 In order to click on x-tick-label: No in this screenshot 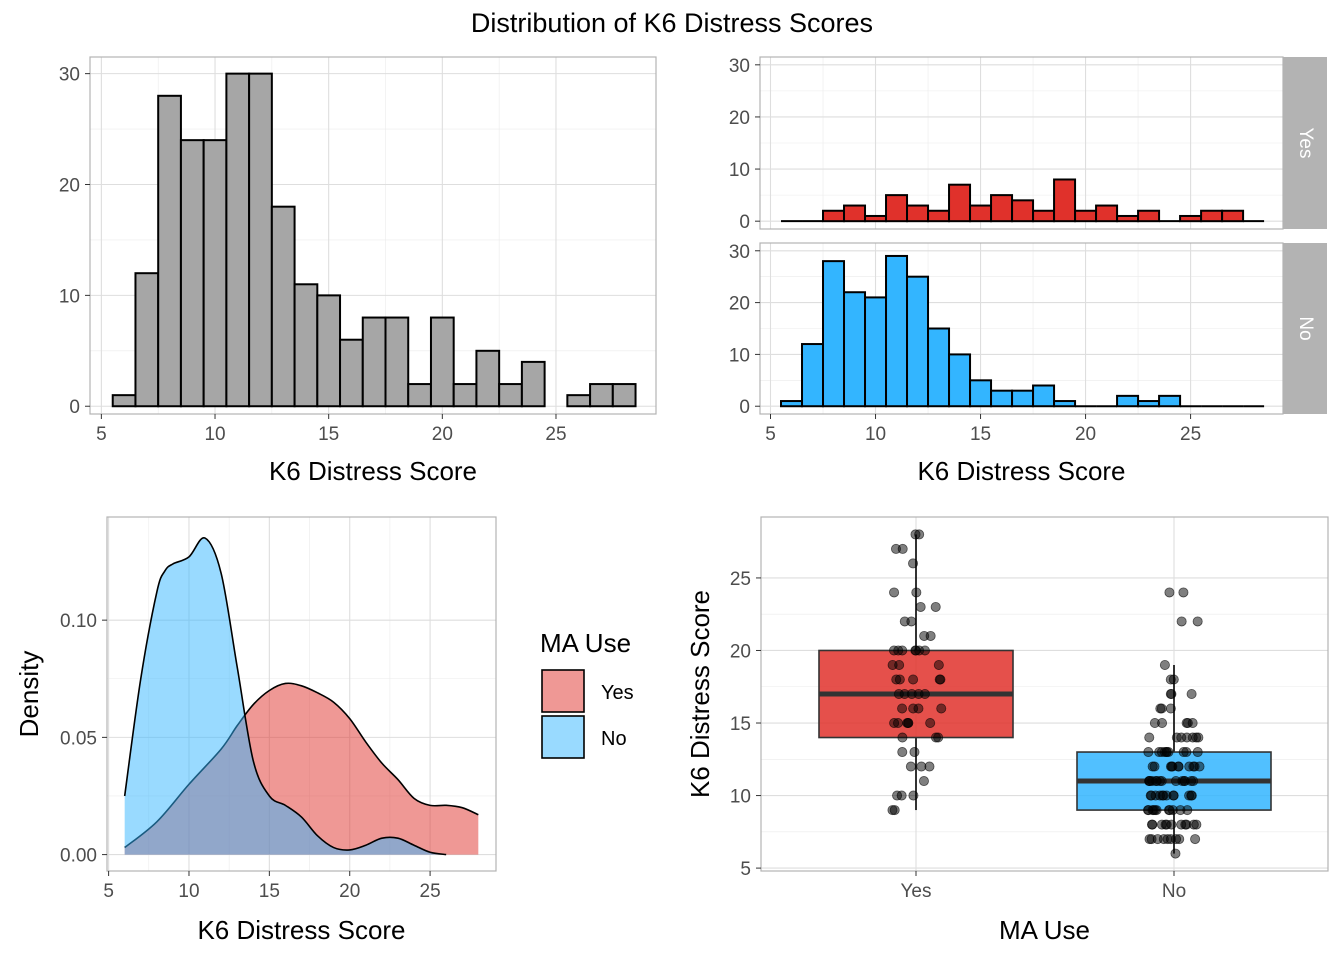, I will do `click(1174, 891)`.